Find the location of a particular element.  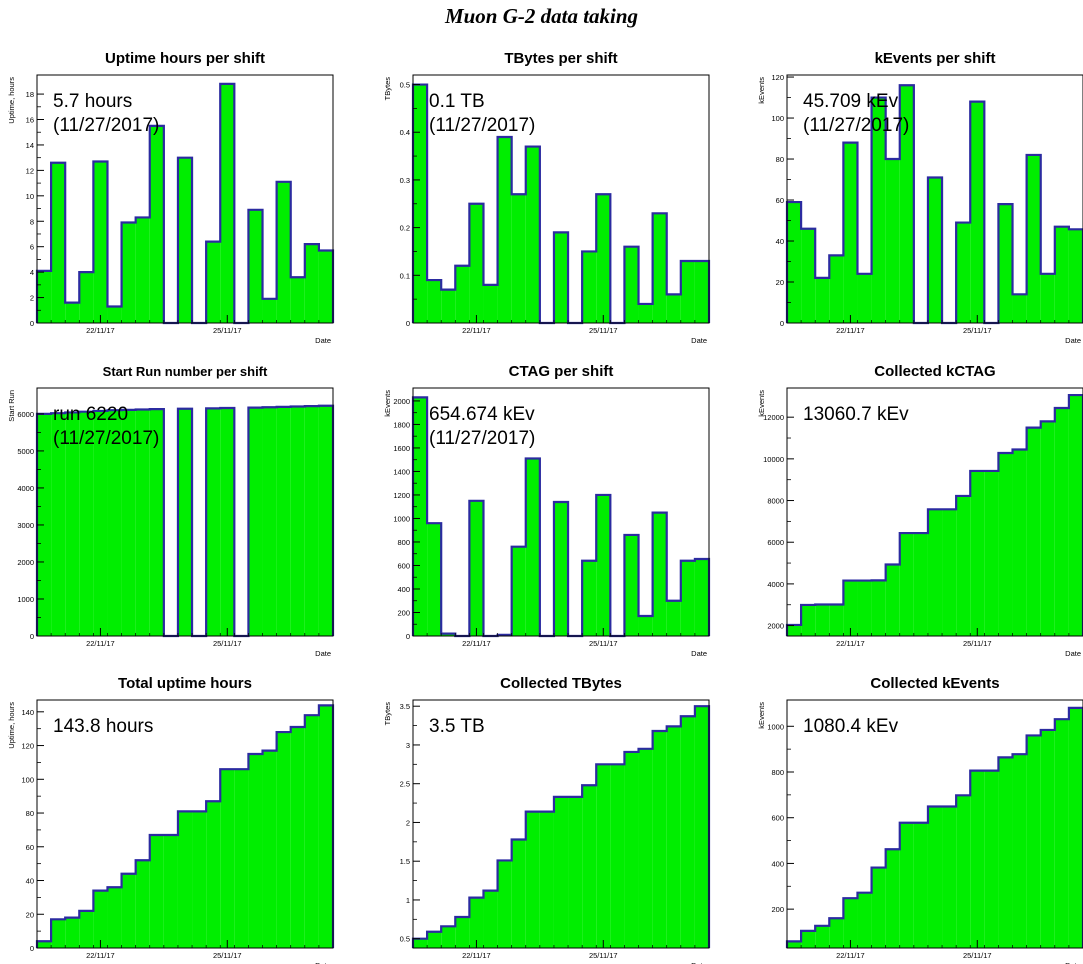

value-annotation: 0.1 TB is located at coordinates (457, 101).